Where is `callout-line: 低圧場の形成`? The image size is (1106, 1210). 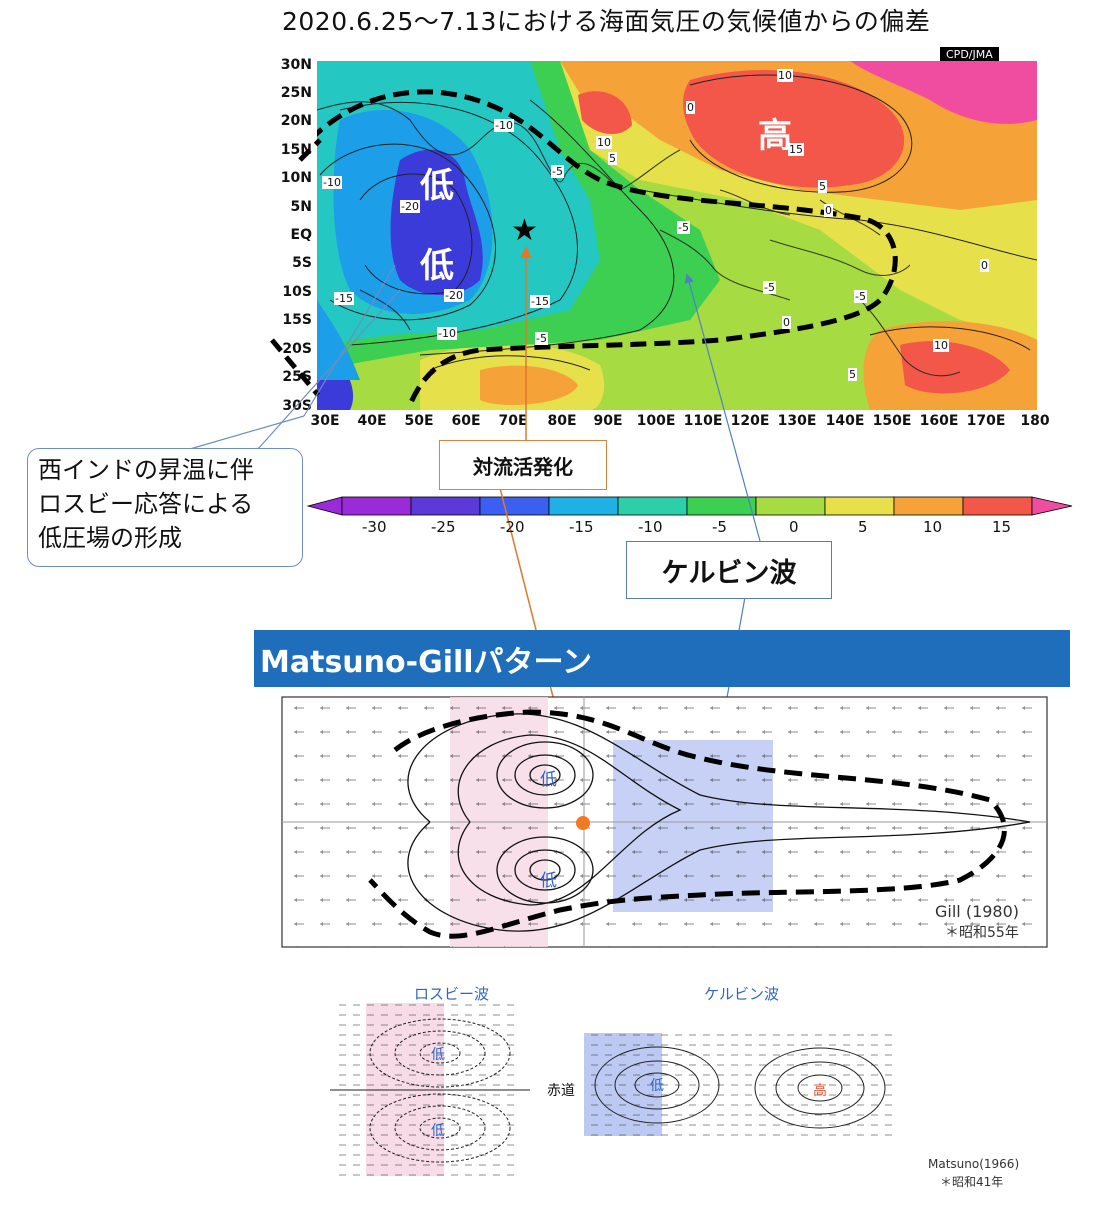
callout-line: 低圧場の形成 is located at coordinates (110, 538).